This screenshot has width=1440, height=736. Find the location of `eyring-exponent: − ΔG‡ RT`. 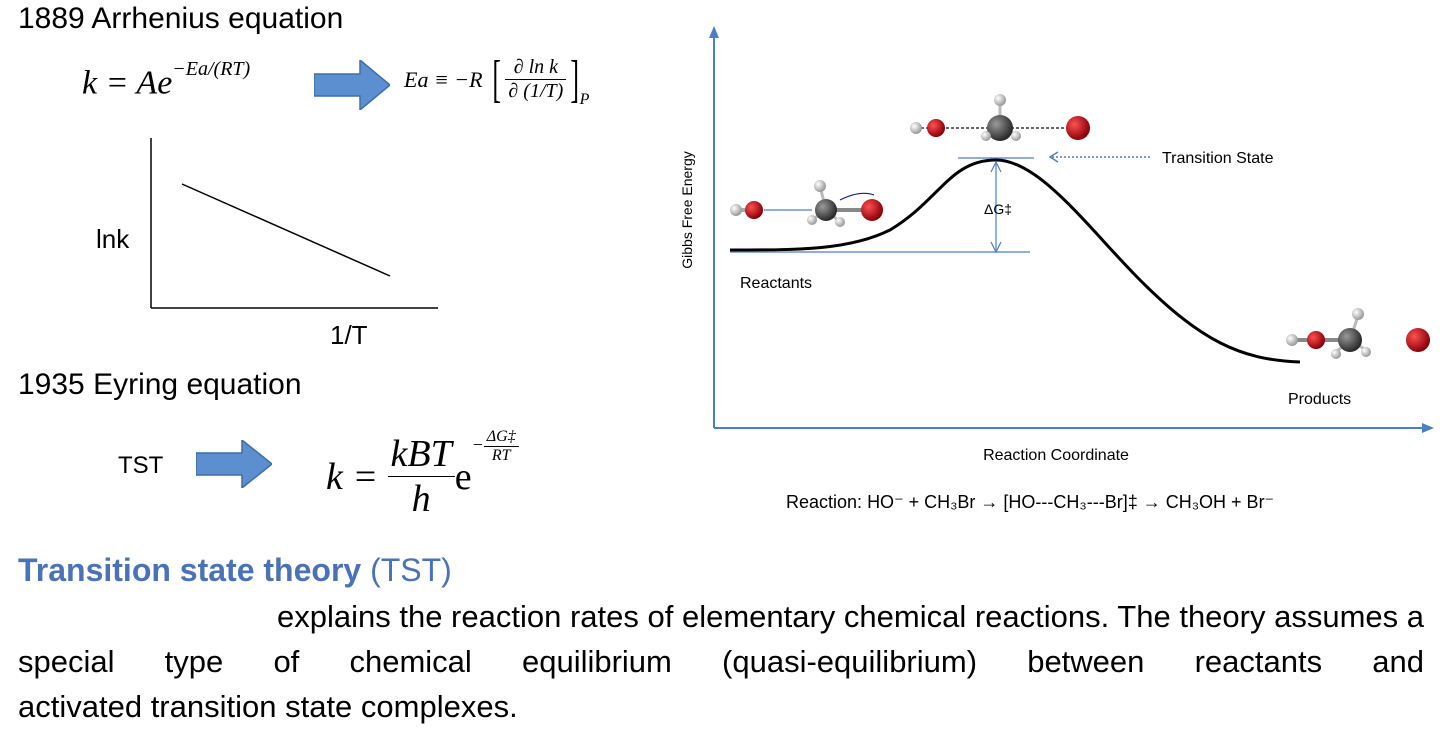

eyring-exponent: − ΔG‡ RT is located at coordinates (495, 446).